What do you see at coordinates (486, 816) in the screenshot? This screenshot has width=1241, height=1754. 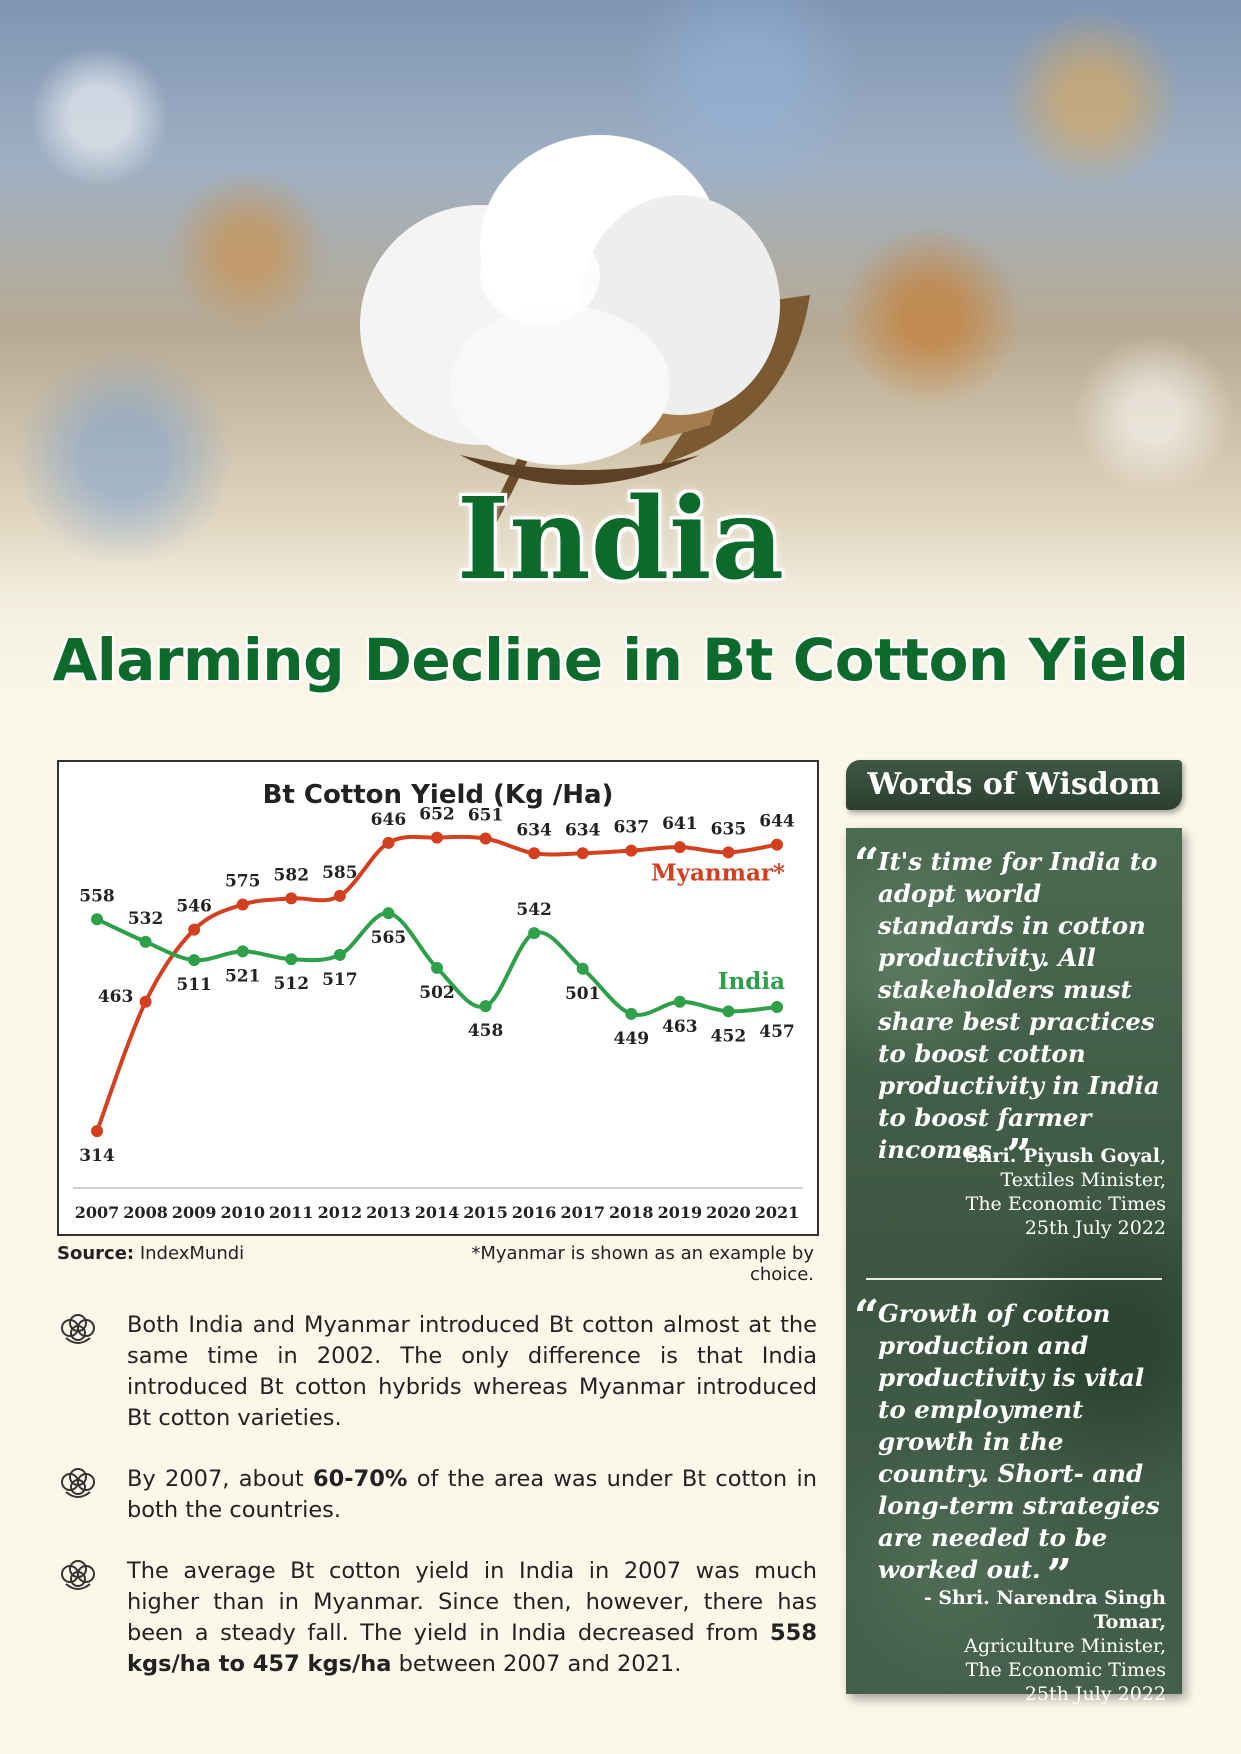 I see `myanmar-data-label: 651` at bounding box center [486, 816].